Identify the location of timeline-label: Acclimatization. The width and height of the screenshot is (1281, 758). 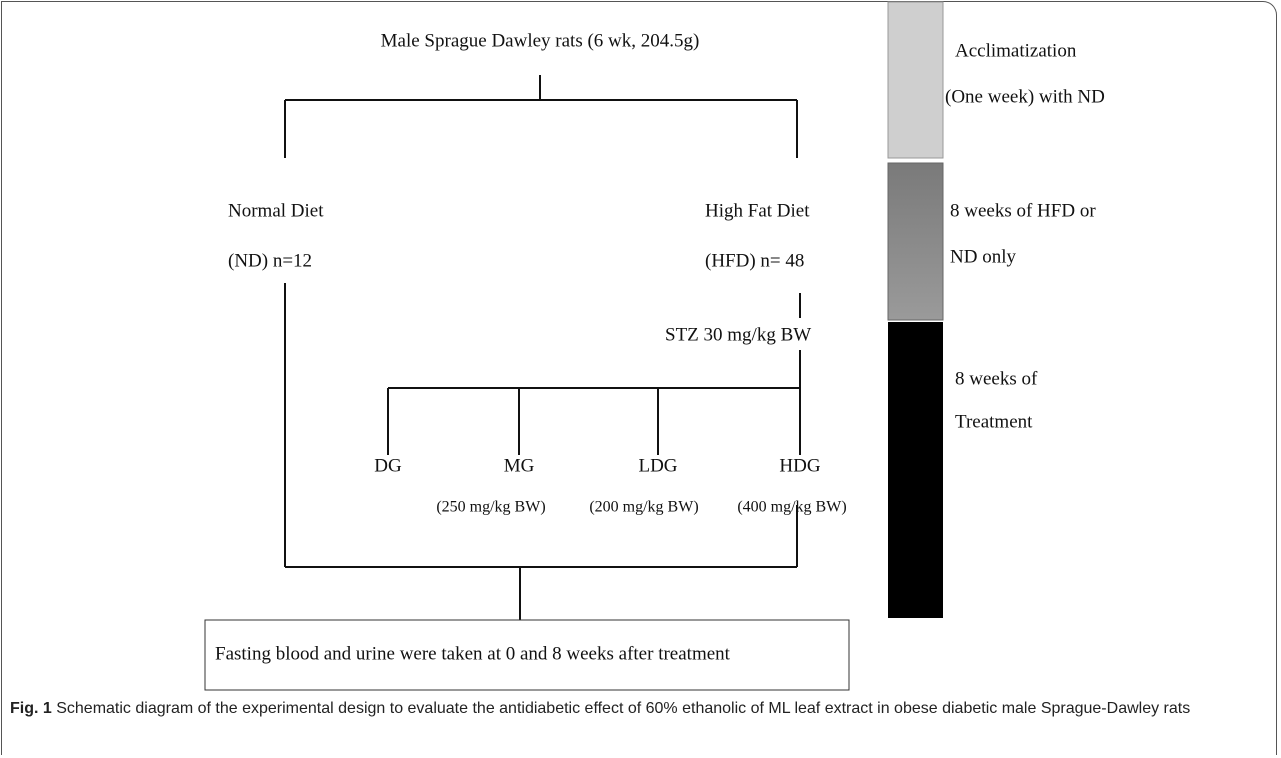
(1016, 50).